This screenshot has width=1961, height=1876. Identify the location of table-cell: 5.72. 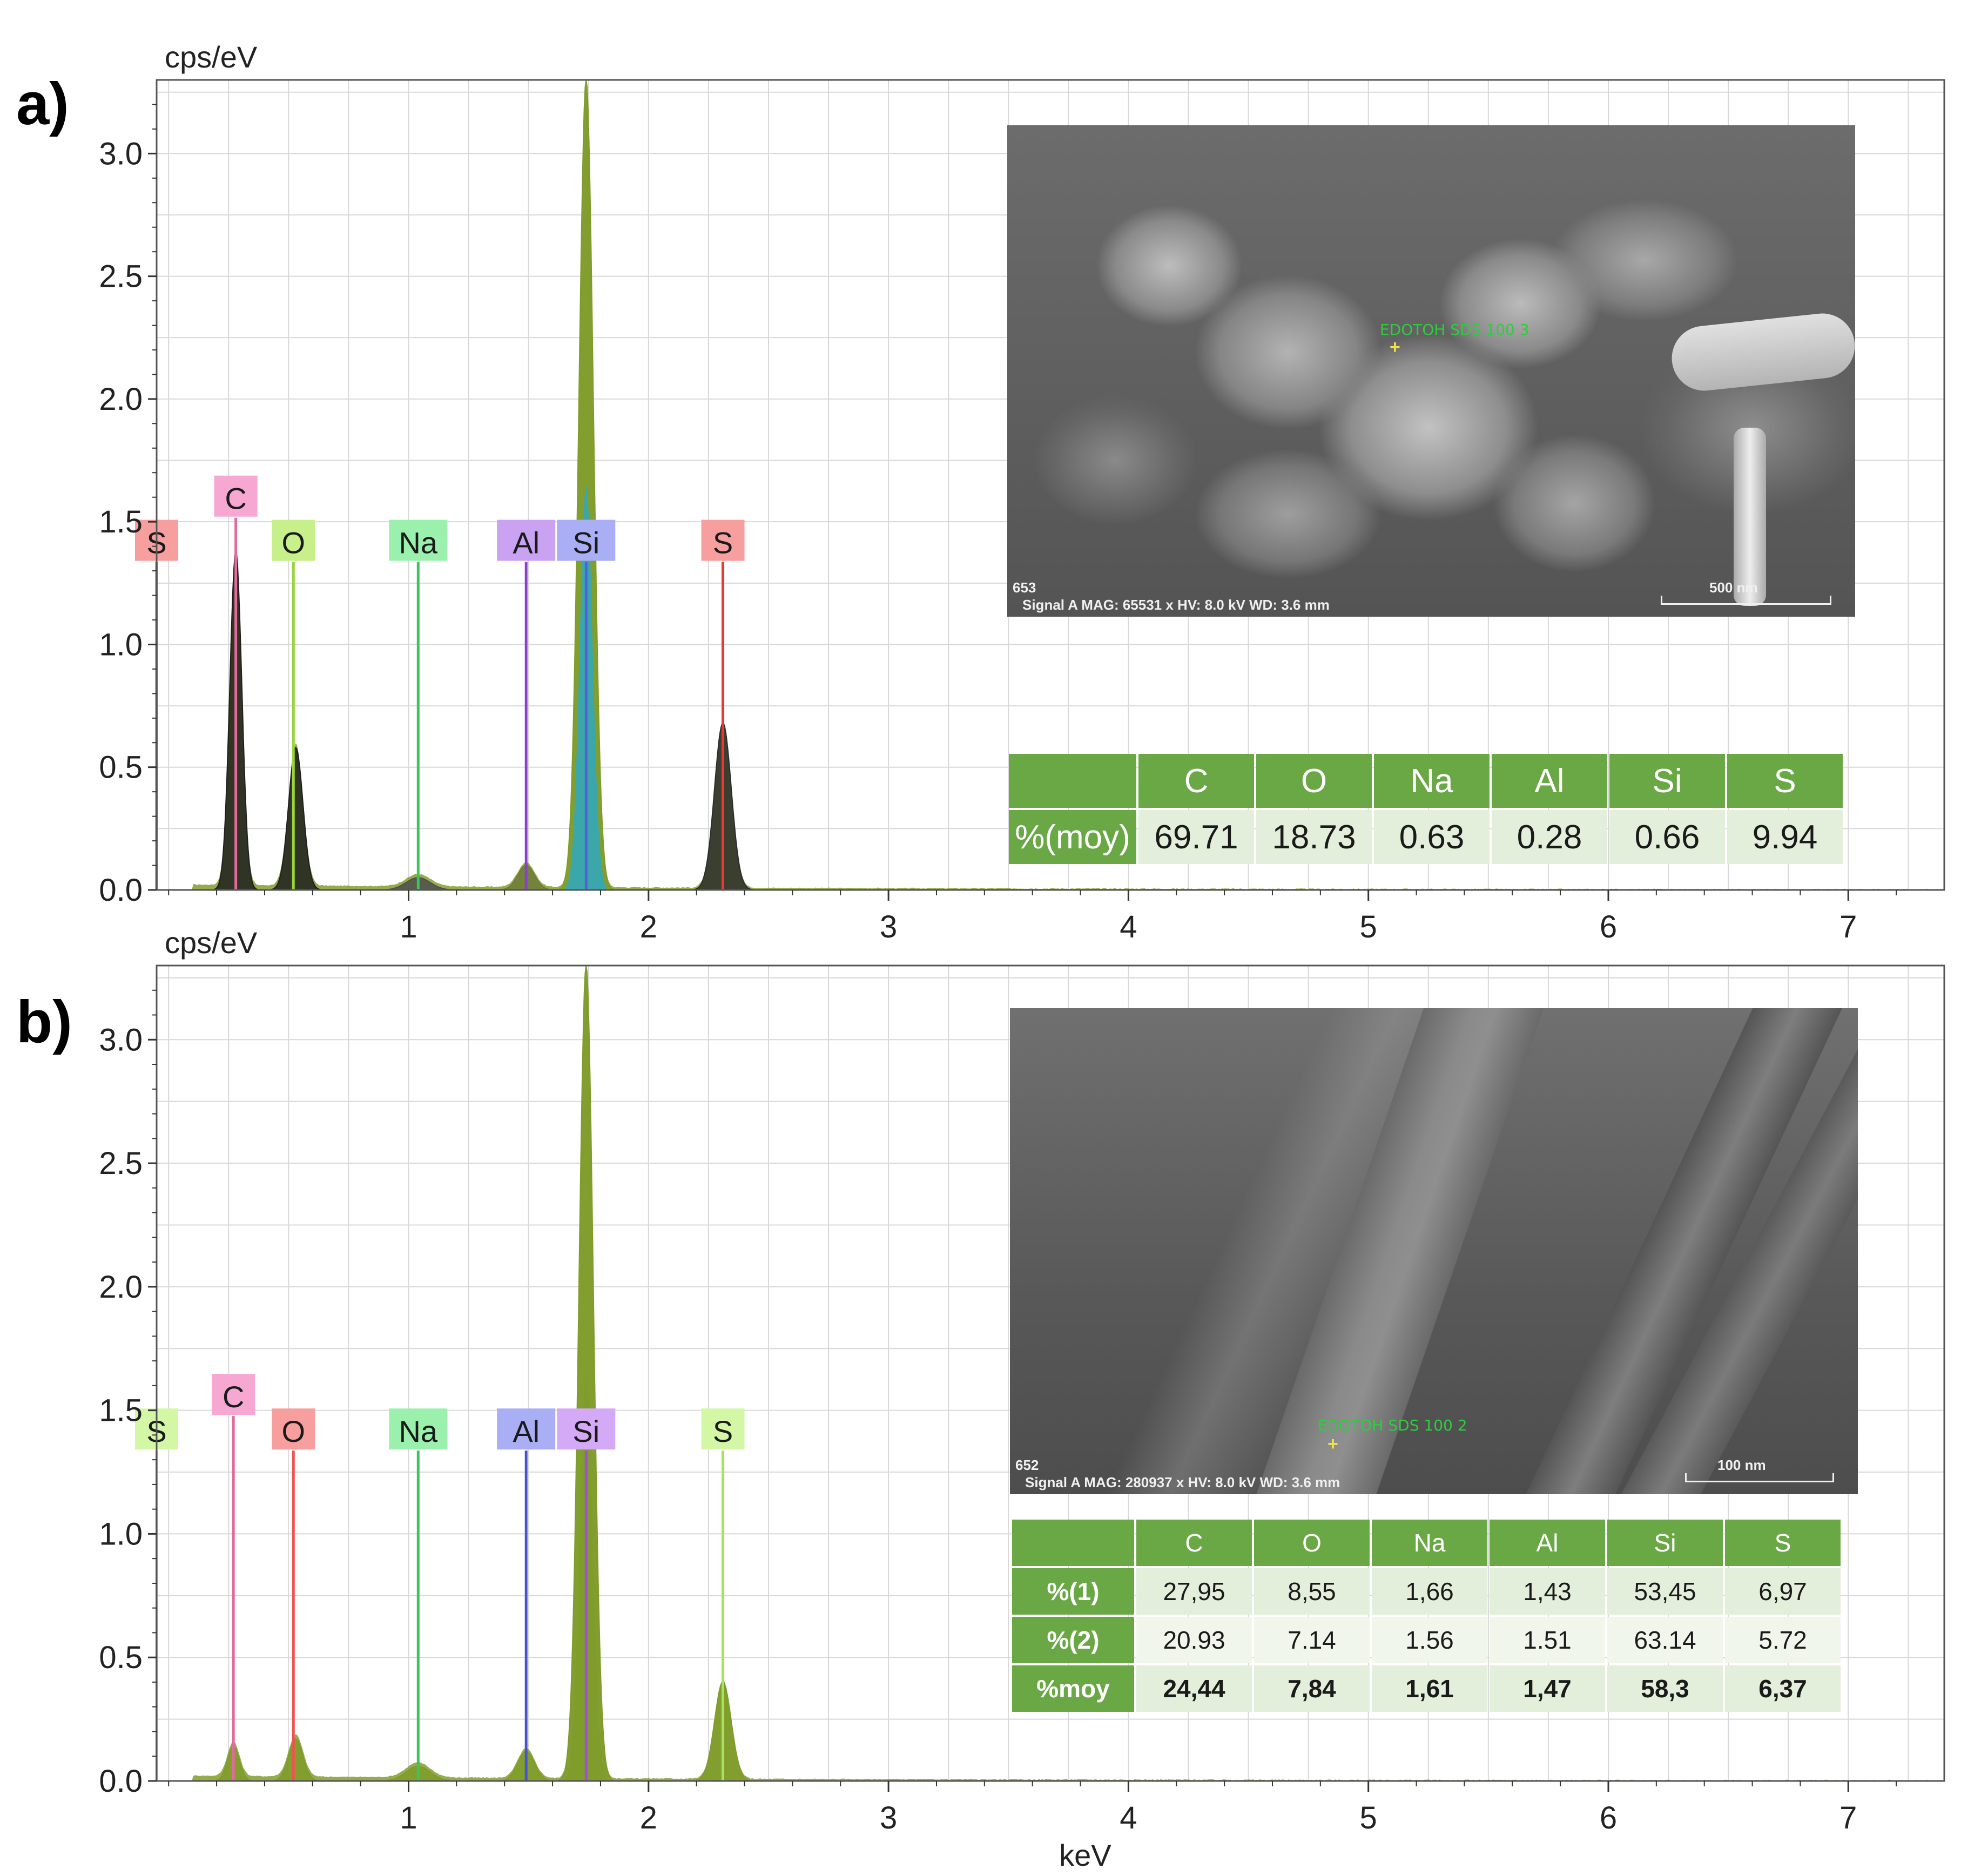
(1783, 1640).